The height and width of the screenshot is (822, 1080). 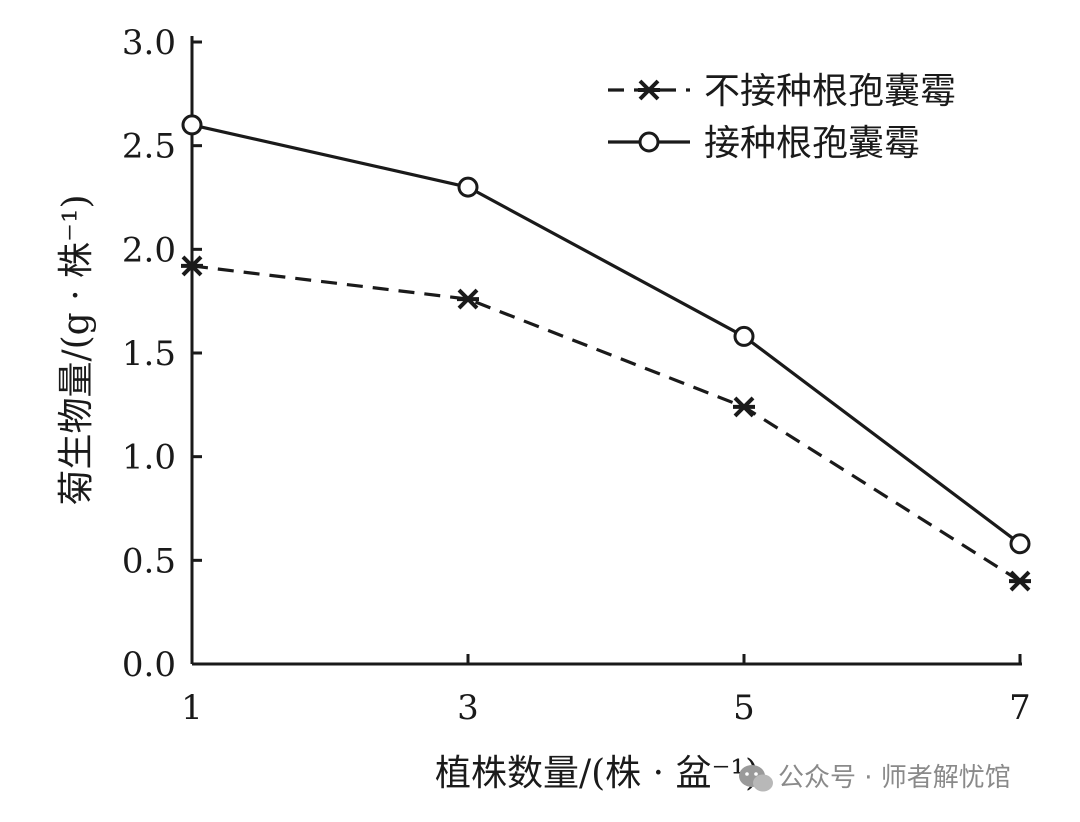 What do you see at coordinates (76, 349) in the screenshot?
I see `y-axis-title: 菊生物量/(g · 株⁻¹)` at bounding box center [76, 349].